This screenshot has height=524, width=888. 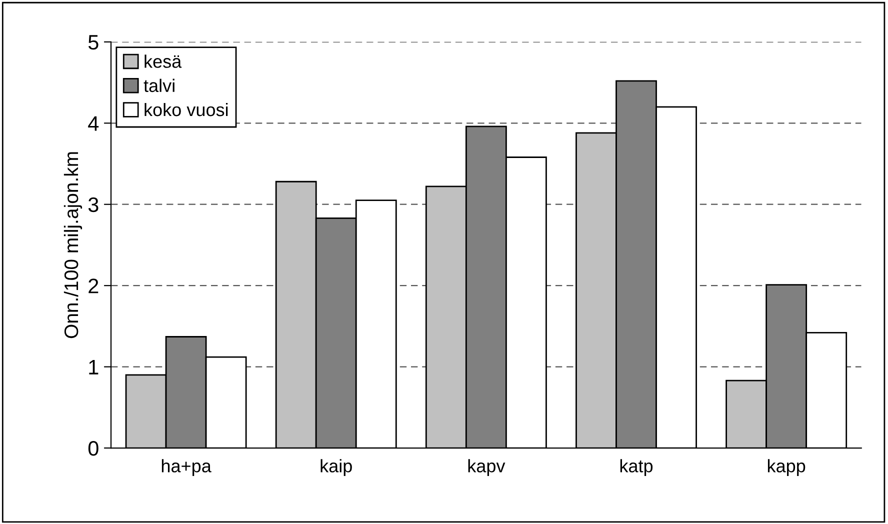 I want to click on y-tick-label: 0, so click(x=93, y=448).